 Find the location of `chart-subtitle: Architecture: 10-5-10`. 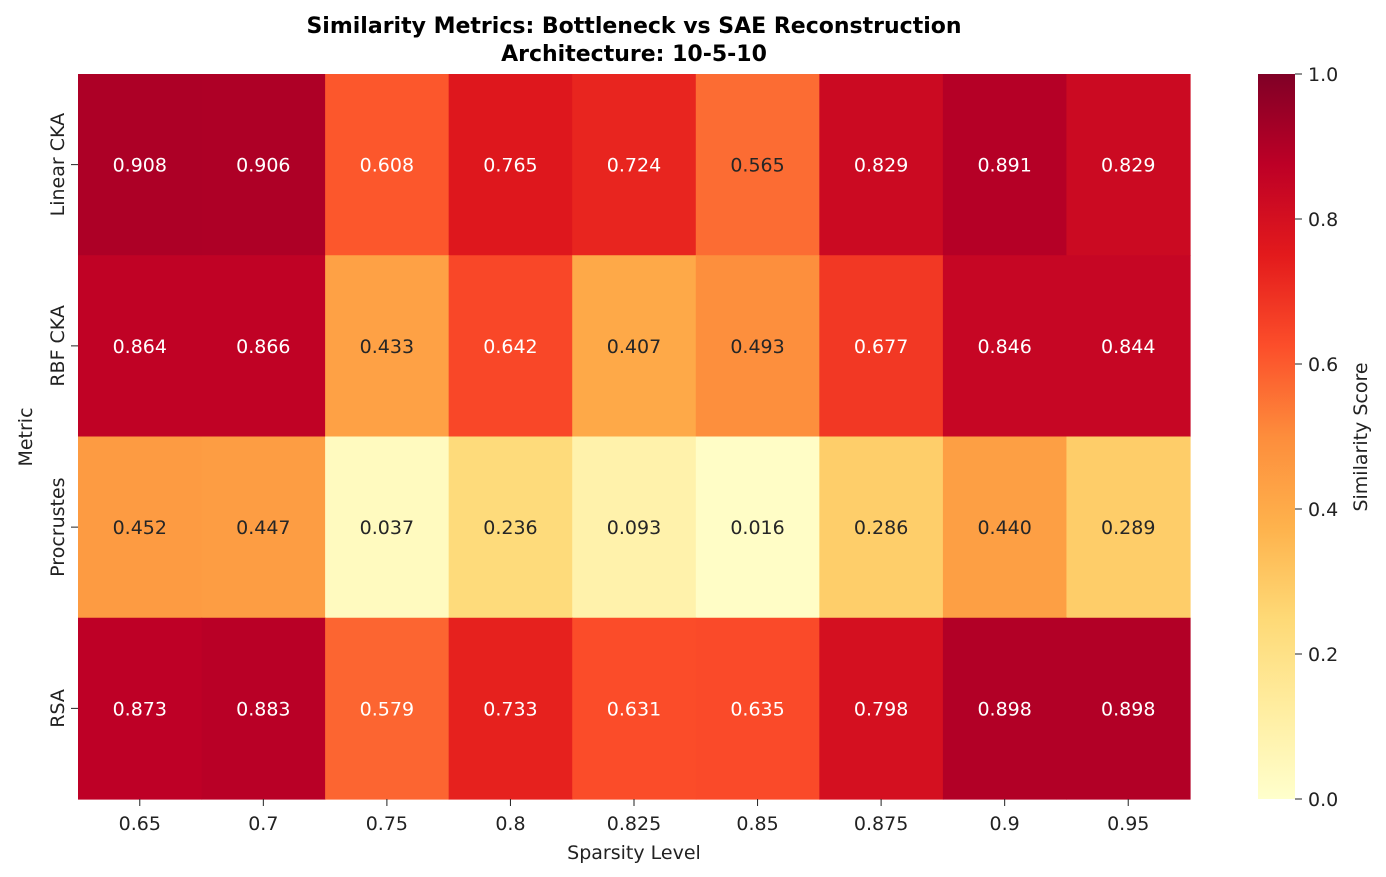

chart-subtitle: Architecture: 10-5-10 is located at coordinates (634, 54).